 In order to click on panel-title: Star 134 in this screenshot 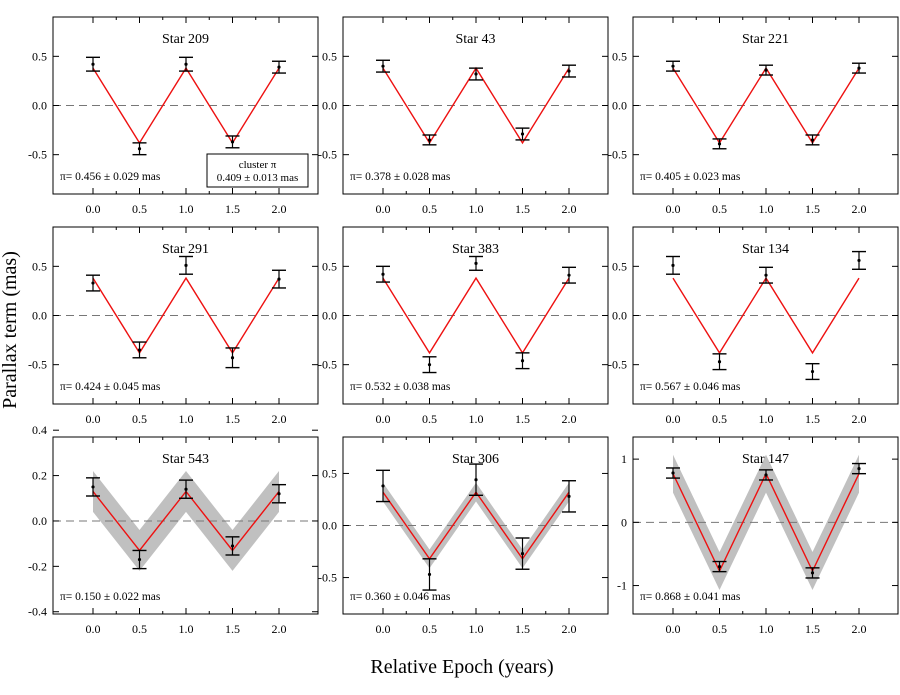, I will do `click(765, 249)`.